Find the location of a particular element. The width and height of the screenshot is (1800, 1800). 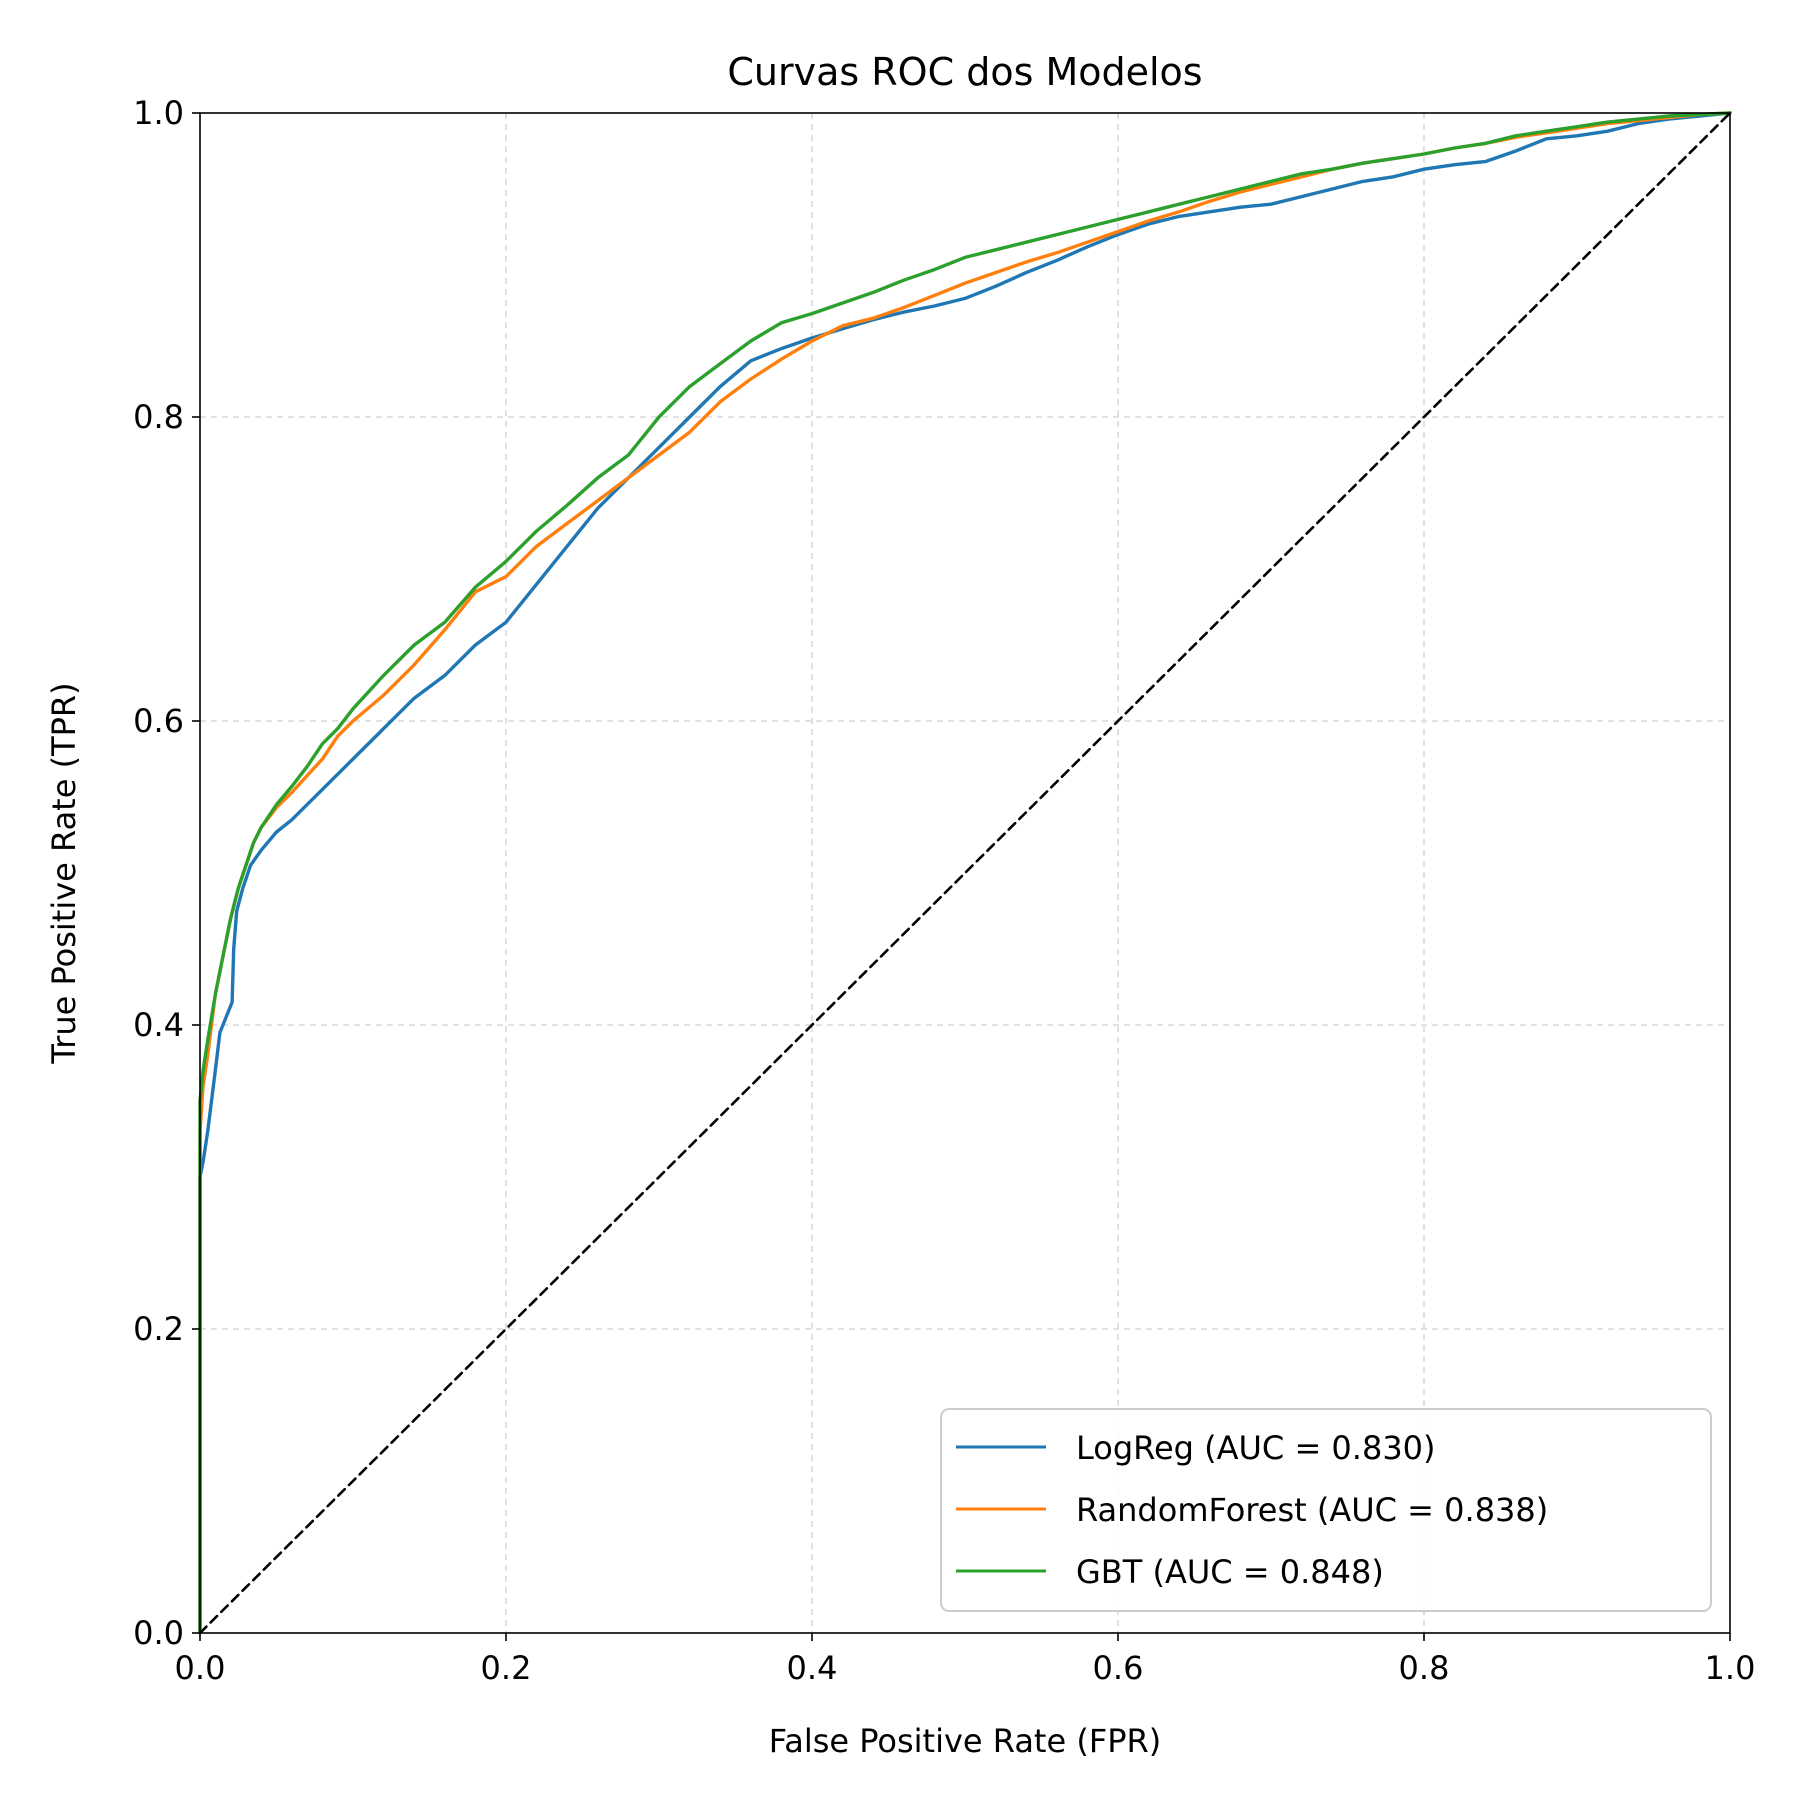

legend-box is located at coordinates (1326, 1510).